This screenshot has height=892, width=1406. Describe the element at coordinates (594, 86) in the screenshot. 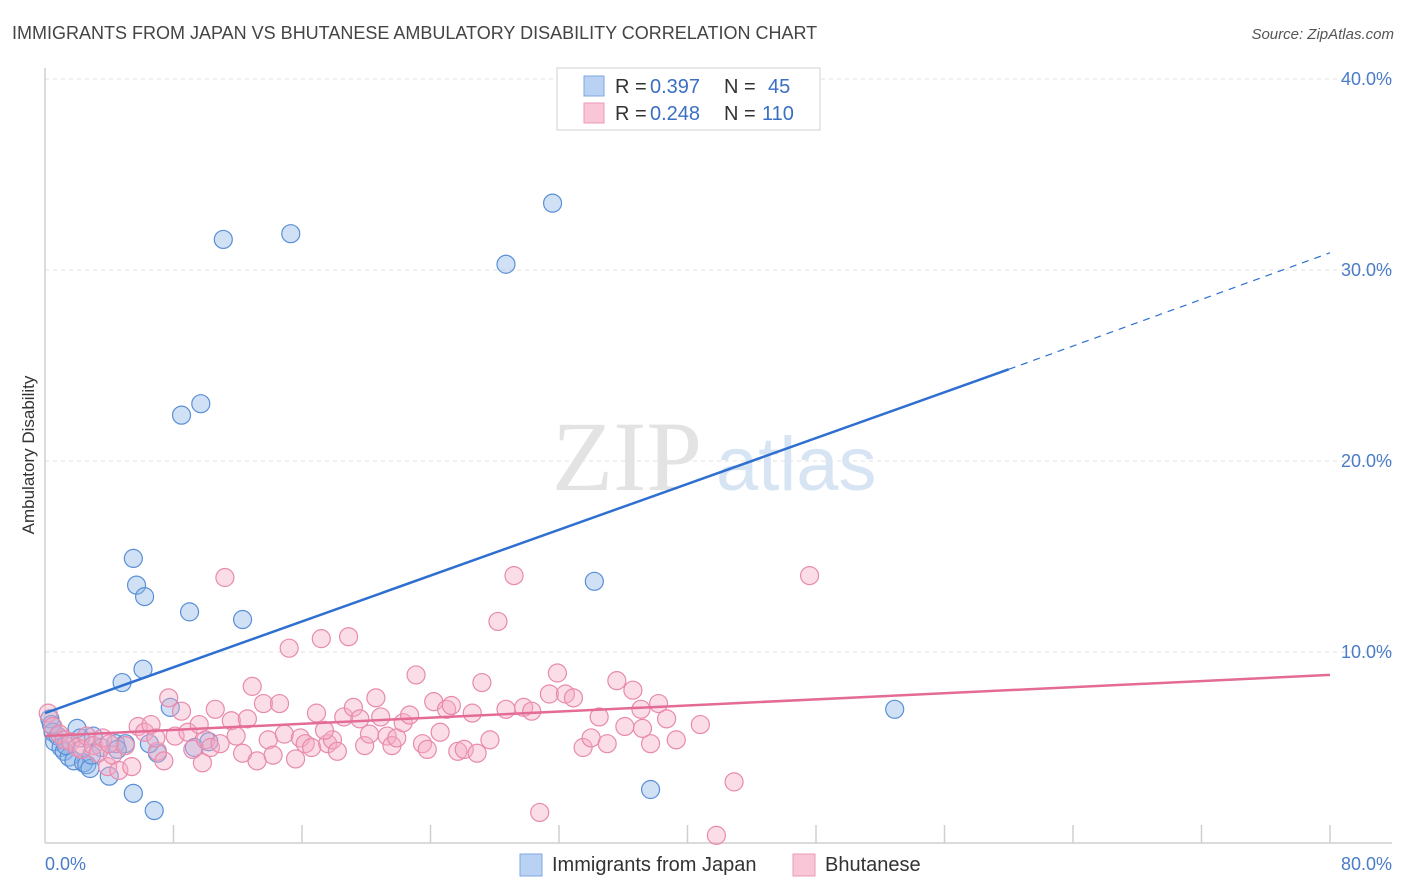

I see `stats-legend-swatch-japan` at that location.